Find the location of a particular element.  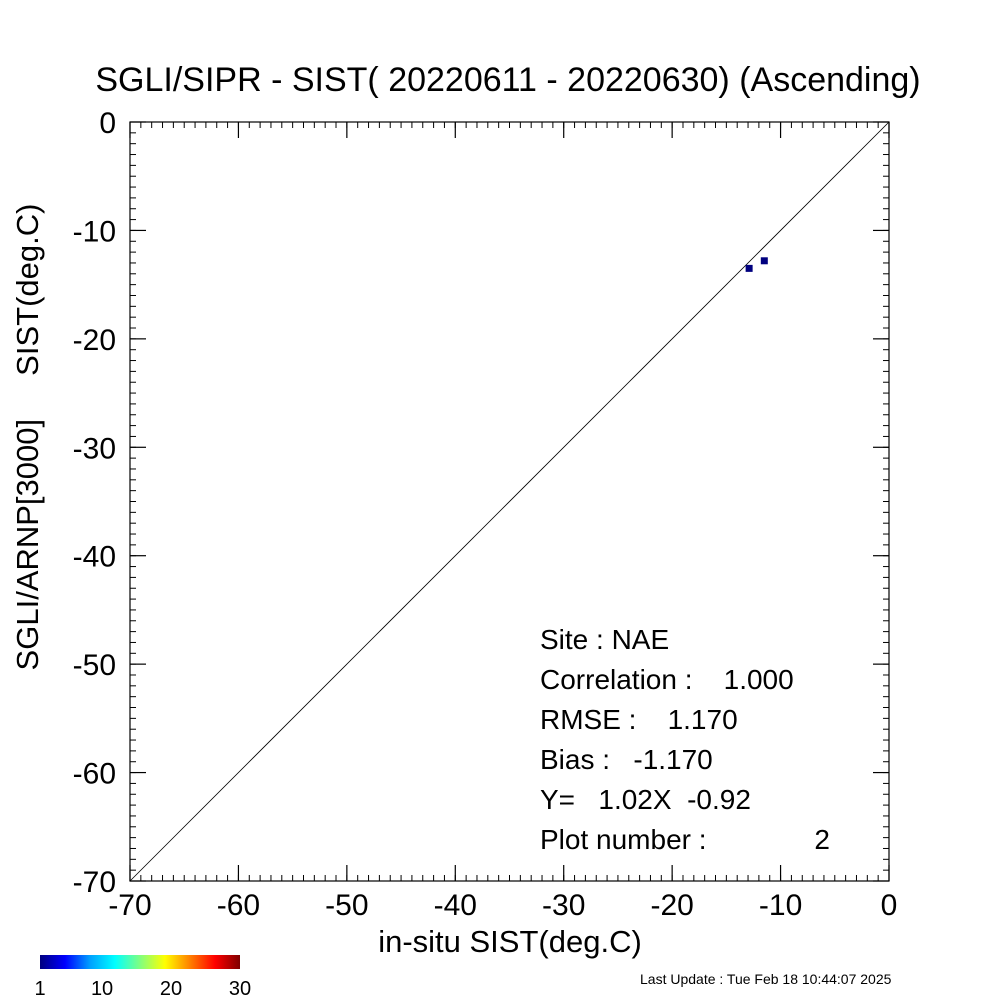

y-tick-label: 0 is located at coordinates (107, 123).